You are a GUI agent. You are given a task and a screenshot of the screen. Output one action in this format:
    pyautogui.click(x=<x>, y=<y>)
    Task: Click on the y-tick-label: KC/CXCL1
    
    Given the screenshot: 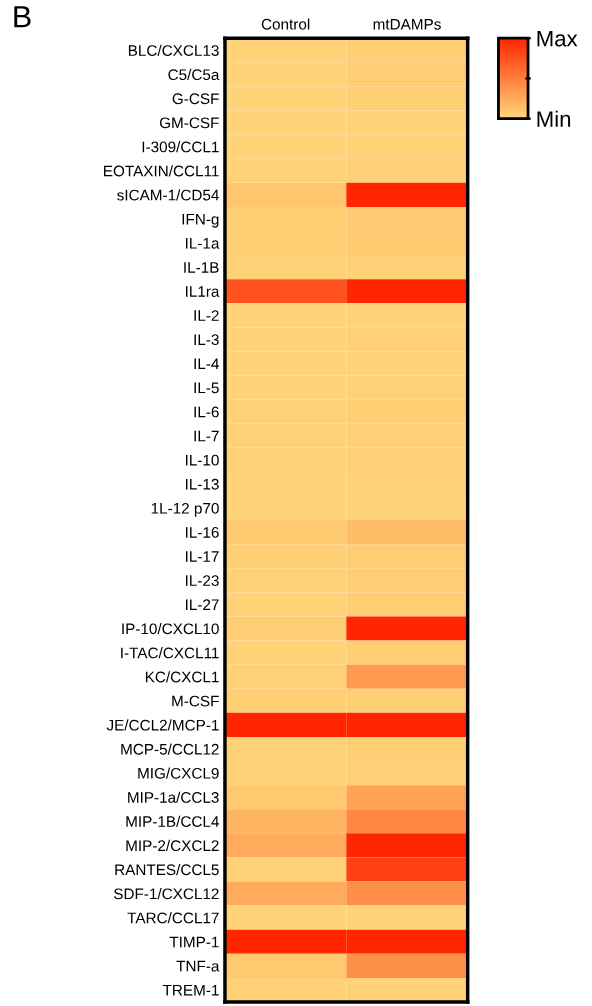 What is the action you would take?
    pyautogui.click(x=182, y=677)
    